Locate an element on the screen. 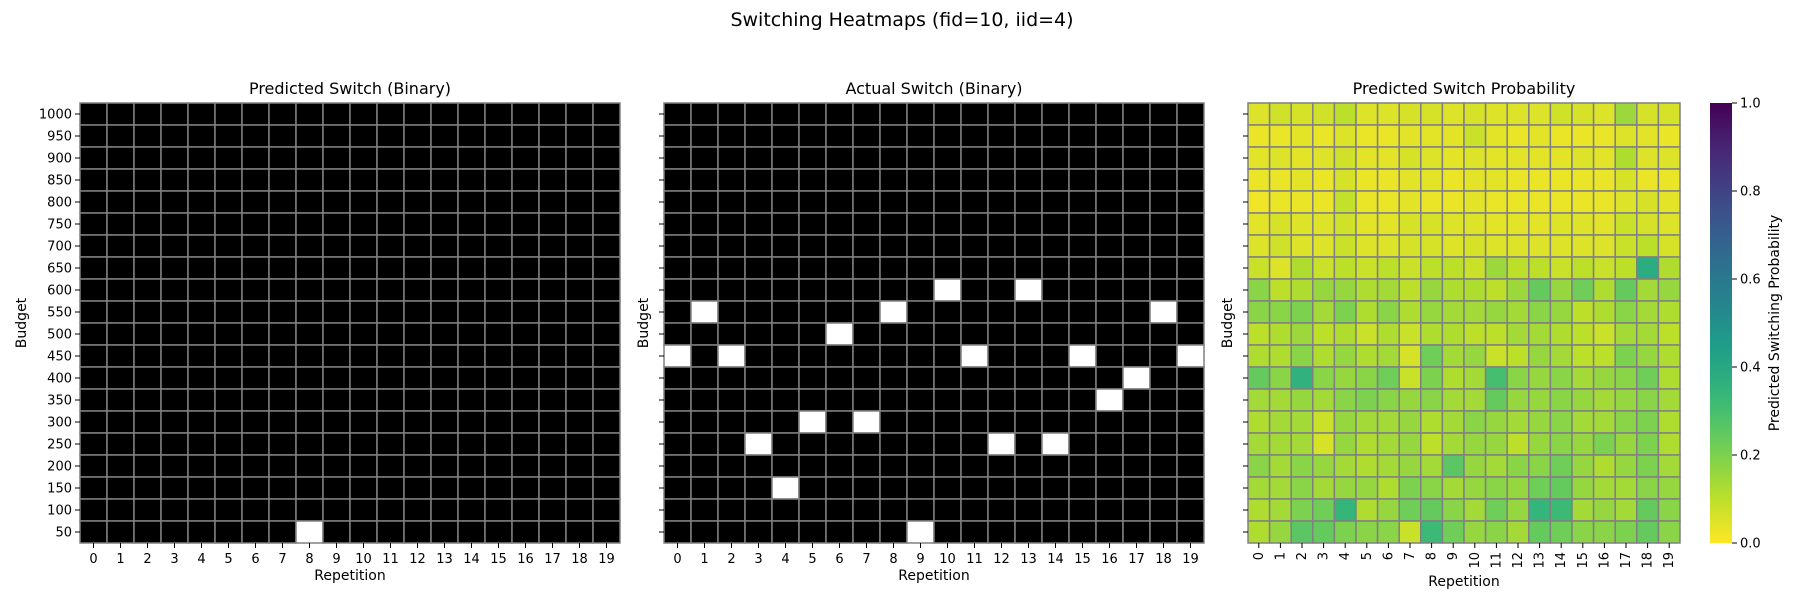 This screenshot has height=600, width=1800. x-tick-label: 10 is located at coordinates (363, 559).